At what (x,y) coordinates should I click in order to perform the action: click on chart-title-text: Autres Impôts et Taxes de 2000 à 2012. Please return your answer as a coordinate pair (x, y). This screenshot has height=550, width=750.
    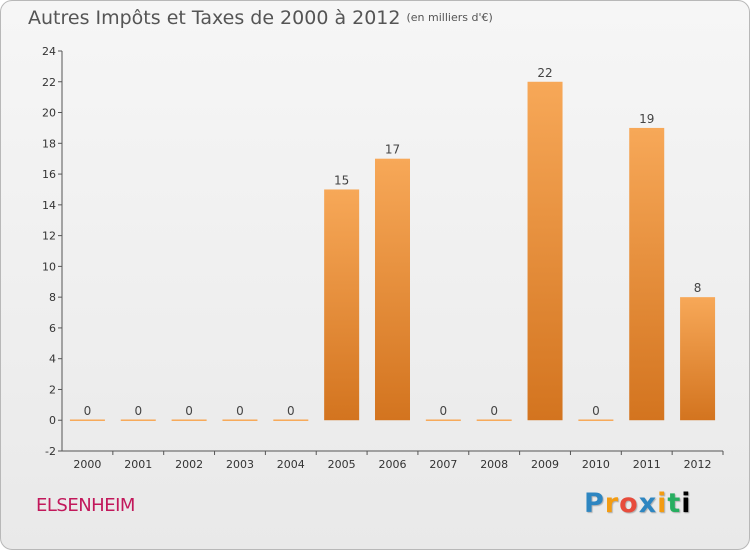
    Looking at the image, I should click on (214, 18).